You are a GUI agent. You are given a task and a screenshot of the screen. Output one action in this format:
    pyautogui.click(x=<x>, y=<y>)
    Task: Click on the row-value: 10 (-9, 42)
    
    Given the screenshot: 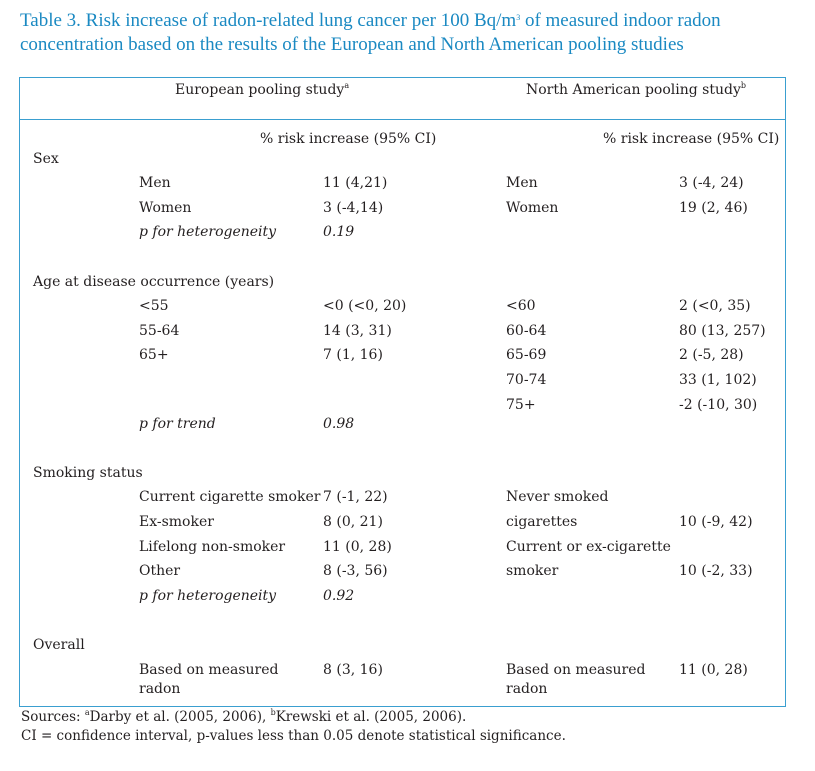 What is the action you would take?
    pyautogui.click(x=716, y=522)
    